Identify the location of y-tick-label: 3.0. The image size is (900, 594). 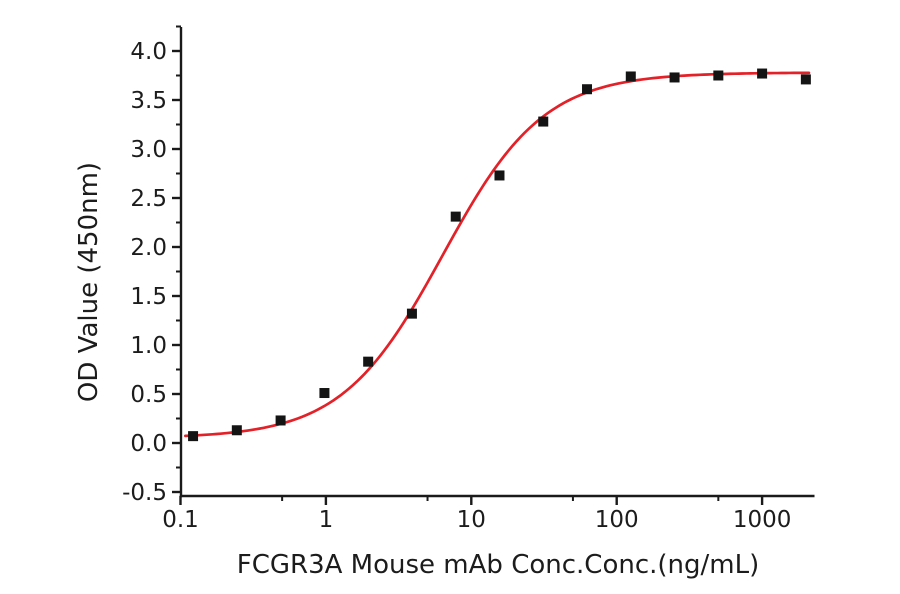
(148, 150).